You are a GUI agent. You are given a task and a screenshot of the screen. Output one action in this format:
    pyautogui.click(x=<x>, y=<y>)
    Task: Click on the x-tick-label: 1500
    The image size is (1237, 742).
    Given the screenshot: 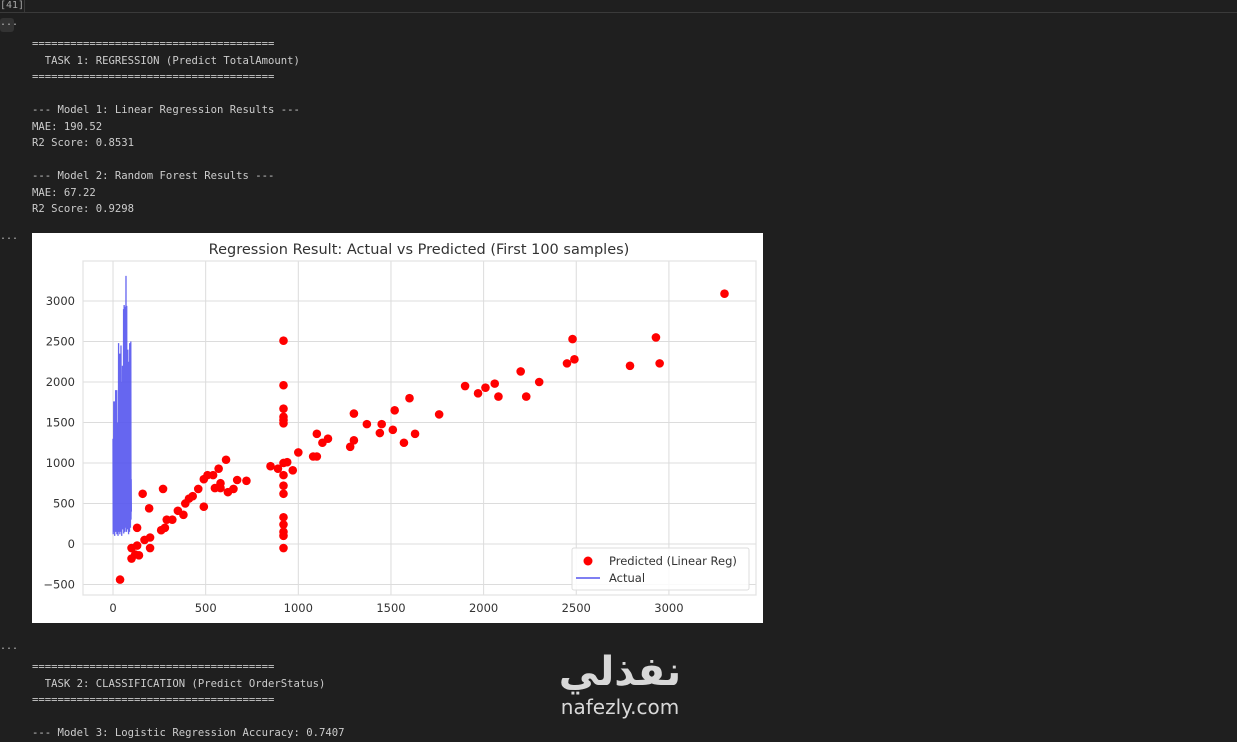 What is the action you would take?
    pyautogui.click(x=390, y=608)
    